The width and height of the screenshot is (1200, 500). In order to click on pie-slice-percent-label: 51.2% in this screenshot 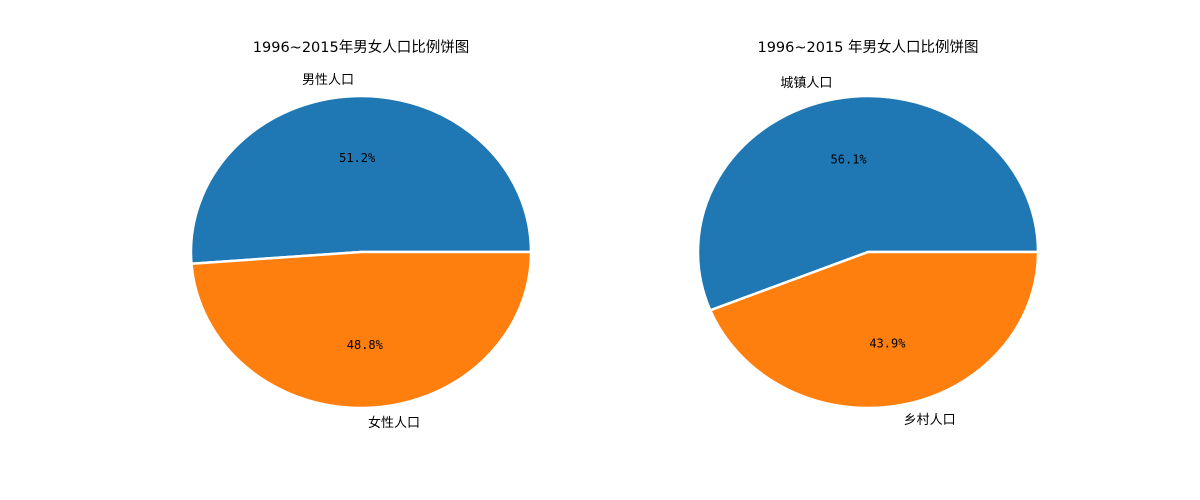, I will do `click(357, 158)`.